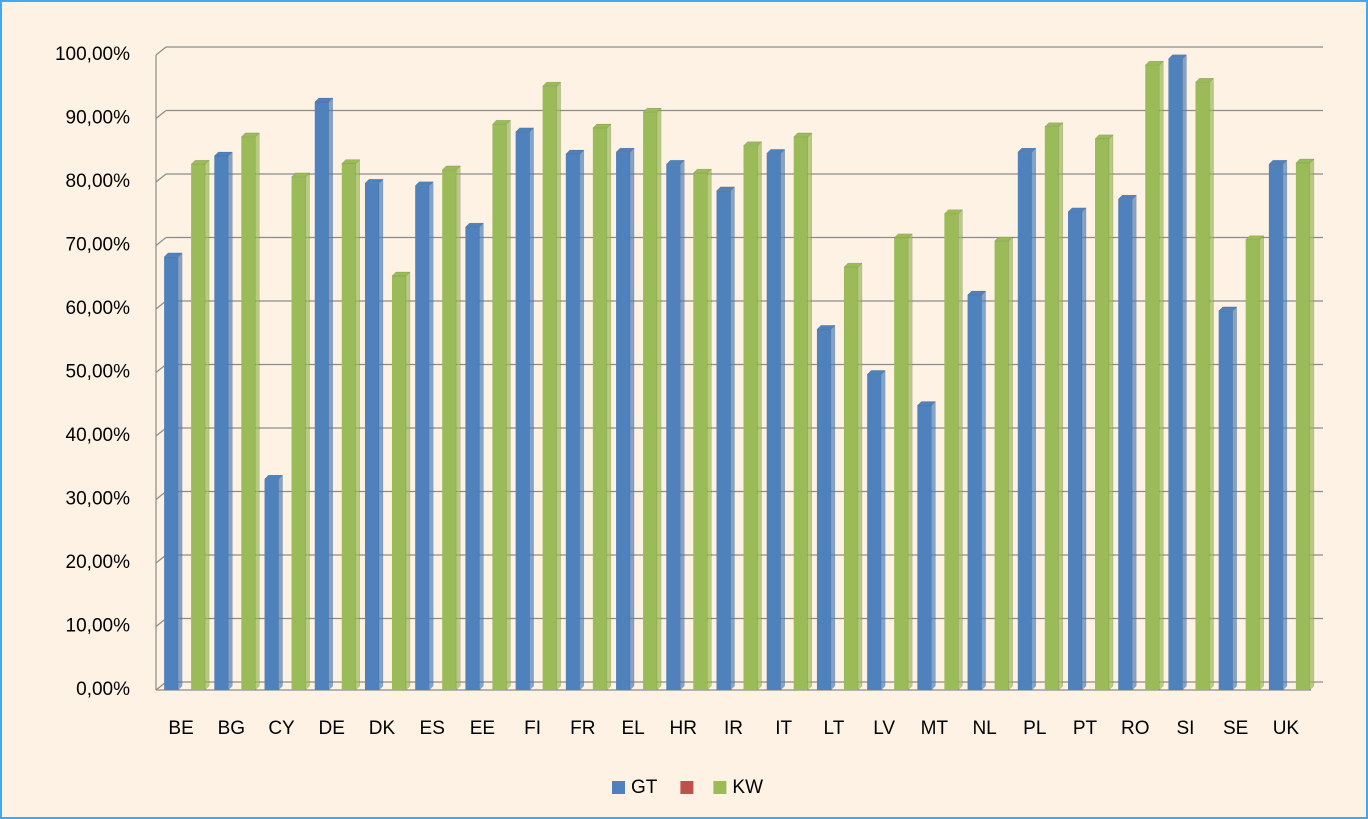  I want to click on x-tick-label: PL, so click(1034, 728).